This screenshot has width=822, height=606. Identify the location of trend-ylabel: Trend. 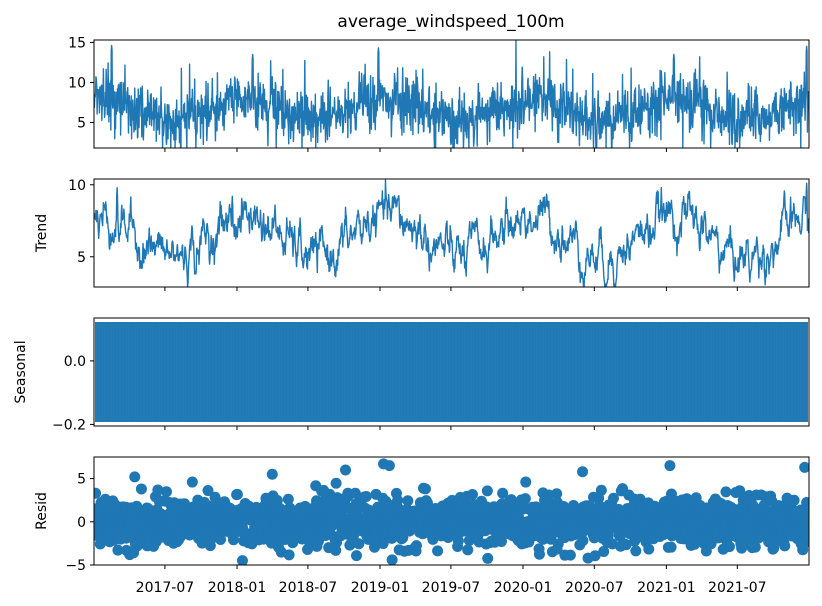
(42, 233).